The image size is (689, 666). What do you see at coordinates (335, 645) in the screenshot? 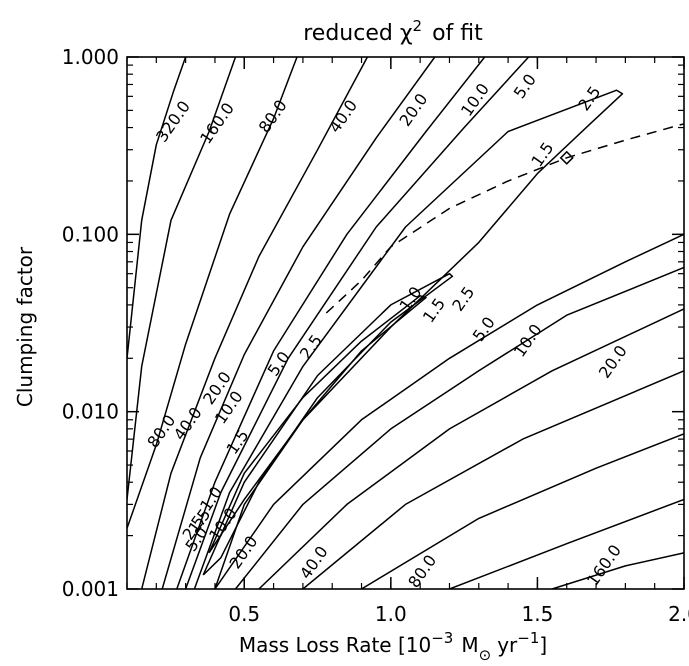
I see `x-axis-title-pre: Mass Loss Rate [10` at bounding box center [335, 645].